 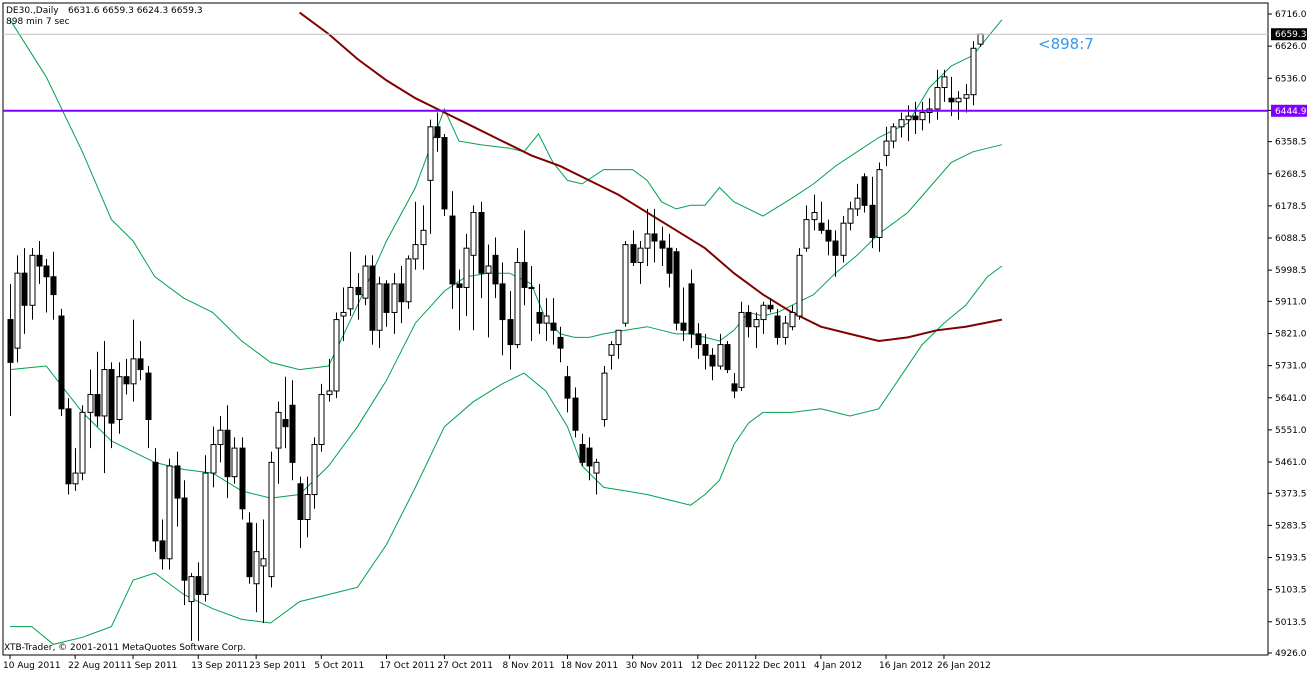 What do you see at coordinates (838, 666) in the screenshot?
I see `x-tick-label: 4 Jan 2012` at bounding box center [838, 666].